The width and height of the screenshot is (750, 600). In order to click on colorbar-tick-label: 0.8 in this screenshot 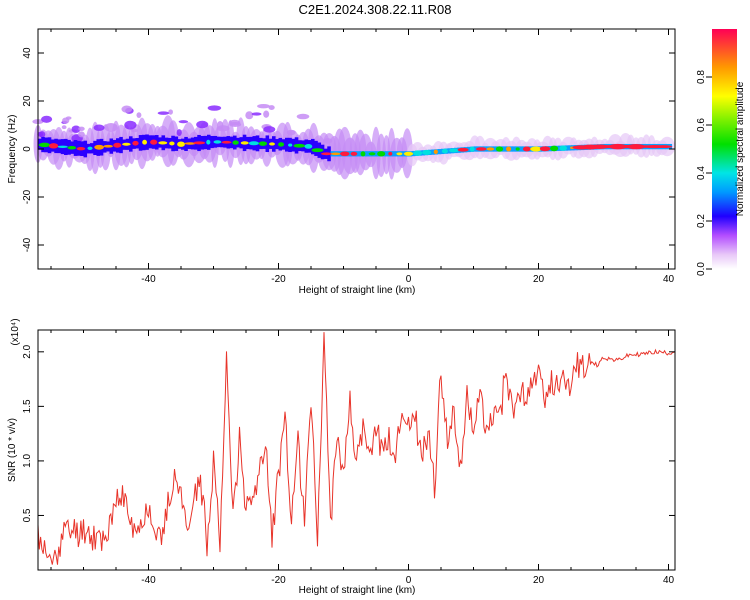, I will do `click(701, 77)`.